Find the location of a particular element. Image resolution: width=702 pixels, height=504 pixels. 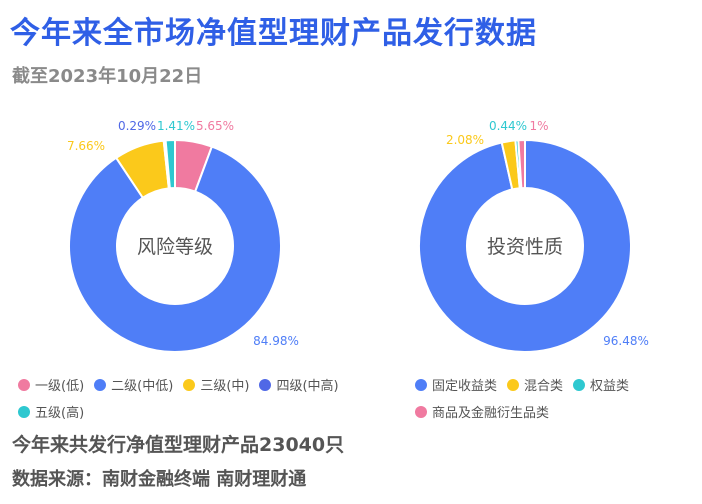

slice-label-3: 0.29% is located at coordinates (137, 126).